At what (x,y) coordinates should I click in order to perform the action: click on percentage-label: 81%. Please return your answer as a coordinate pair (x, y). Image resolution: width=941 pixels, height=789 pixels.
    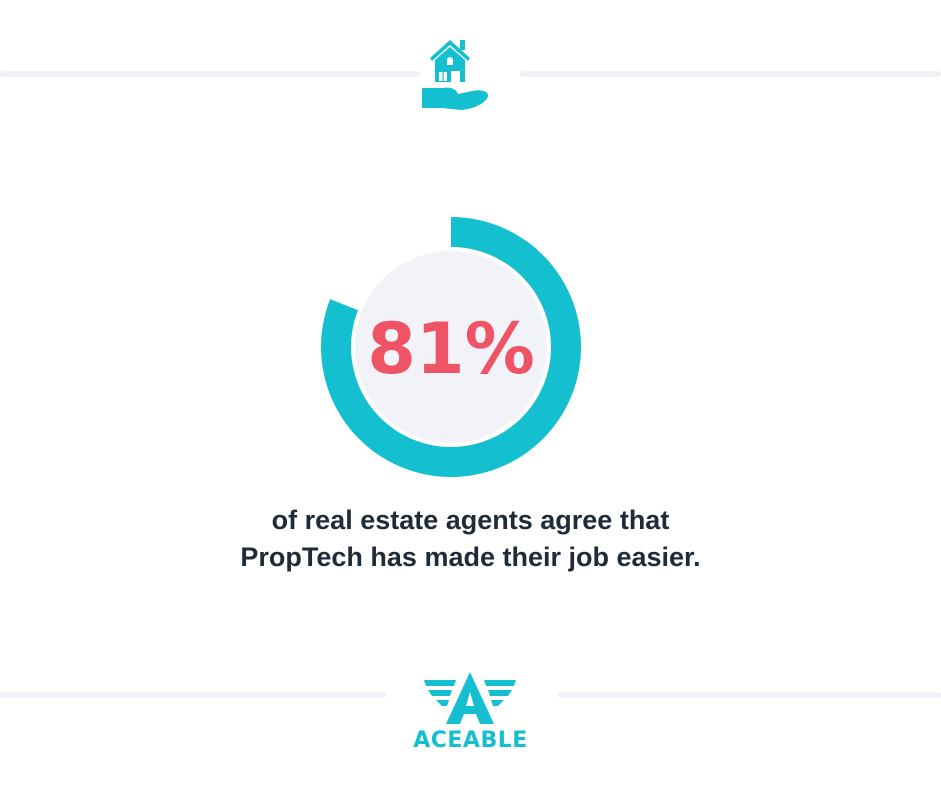
    Looking at the image, I should click on (451, 349).